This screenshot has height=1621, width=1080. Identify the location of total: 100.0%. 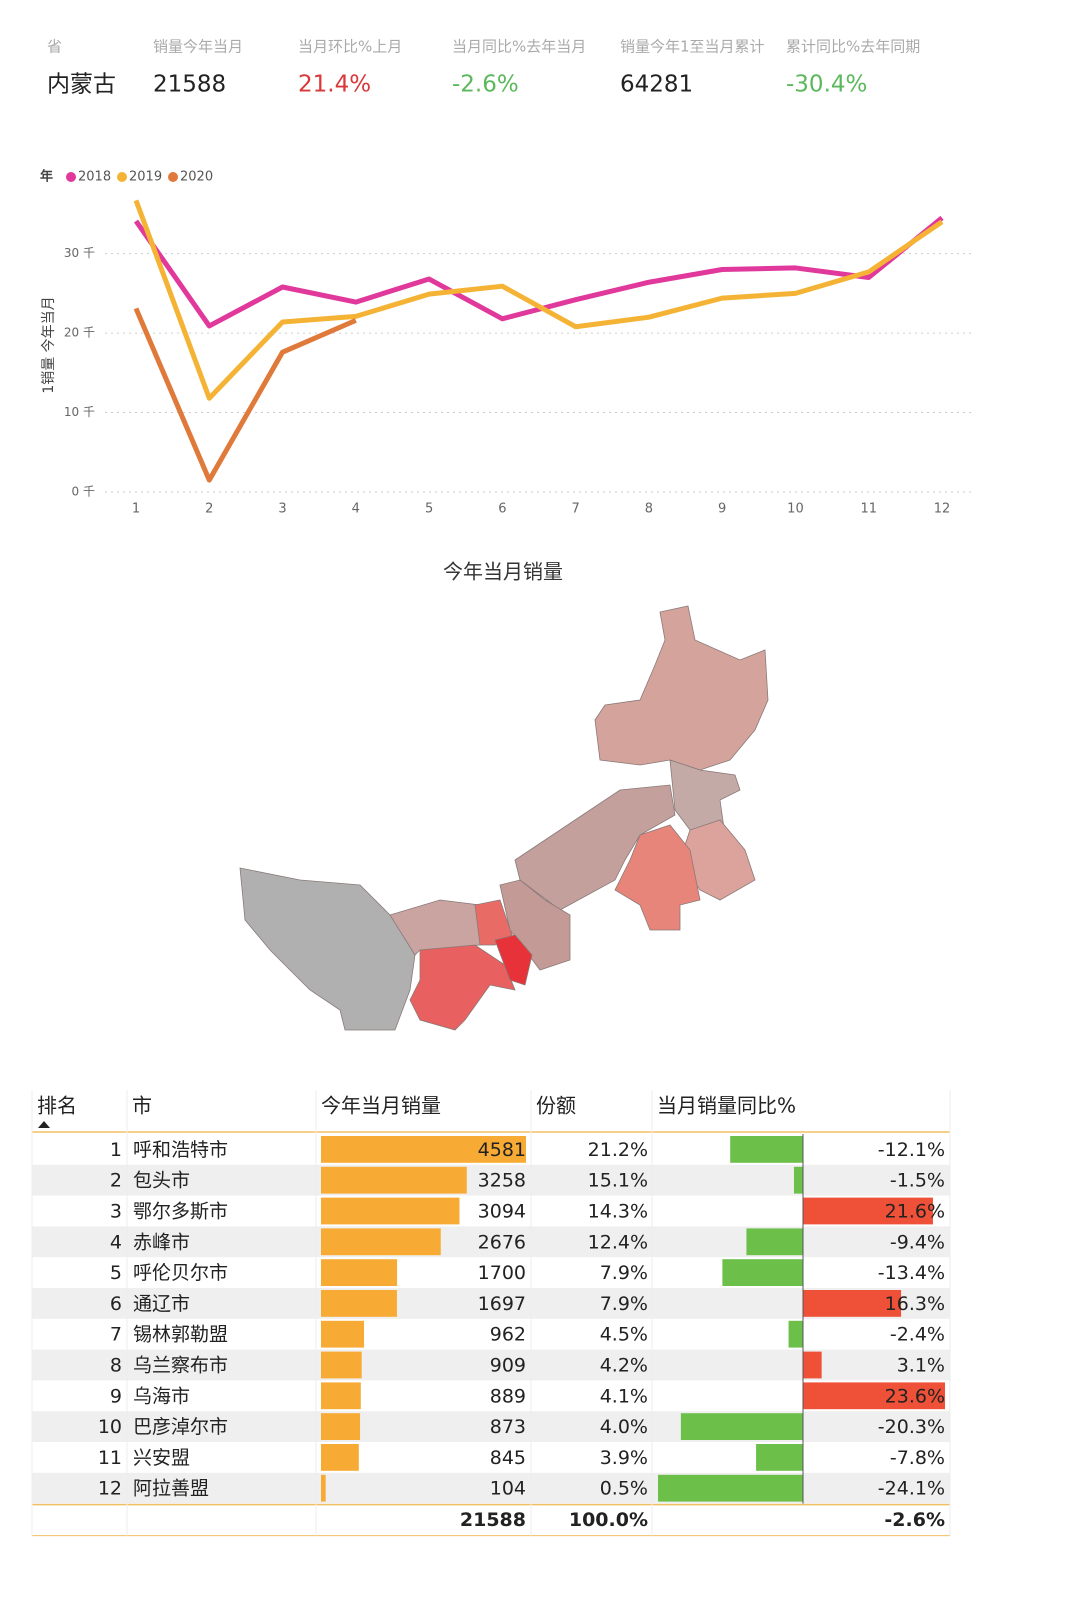
(608, 1520).